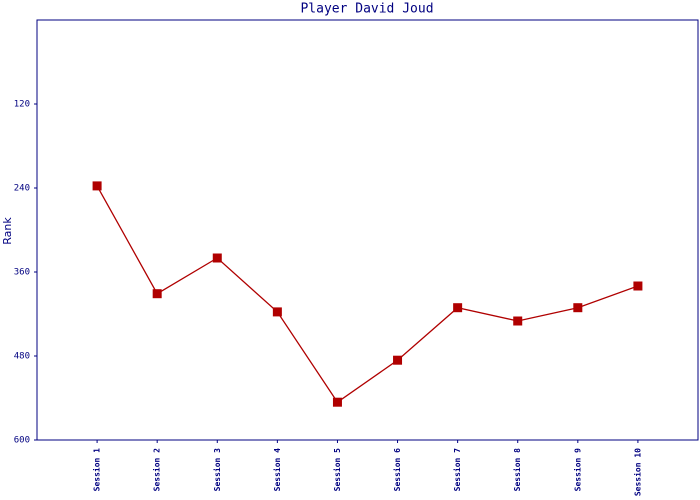 The image size is (700, 500). Describe the element at coordinates (22, 441) in the screenshot. I see `y-tick-label: 600` at that location.